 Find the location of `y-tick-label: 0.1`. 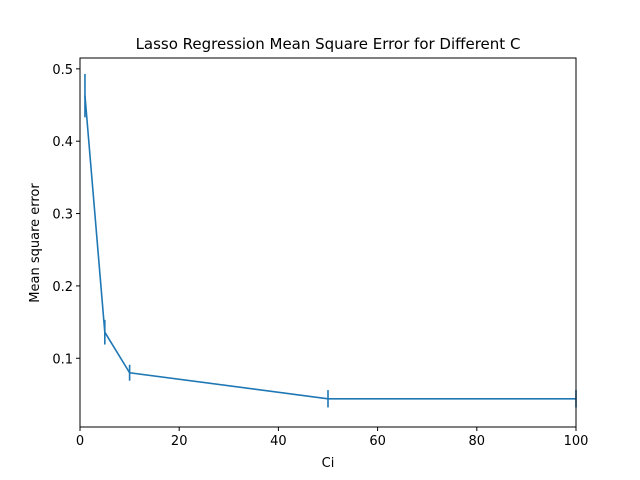

y-tick-label: 0.1 is located at coordinates (62, 359).